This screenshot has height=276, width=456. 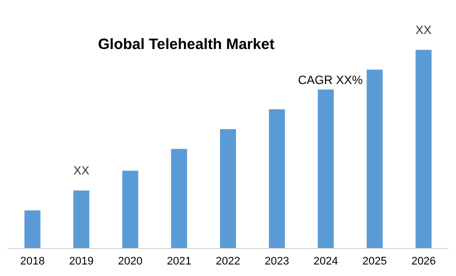 What do you see at coordinates (81, 262) in the screenshot?
I see `x-tick-label: 2019` at bounding box center [81, 262].